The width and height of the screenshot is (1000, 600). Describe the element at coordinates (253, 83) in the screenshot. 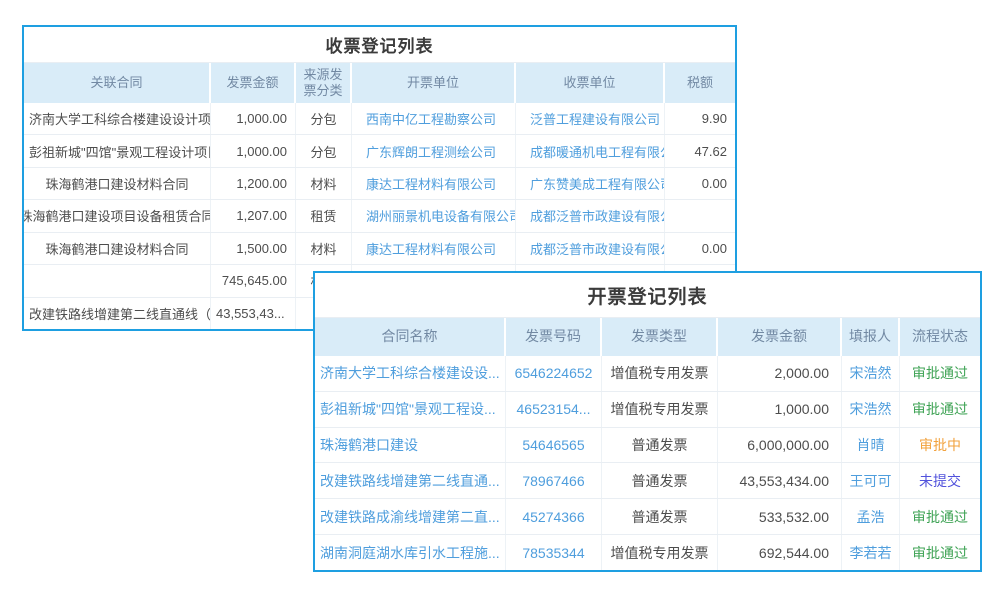

I see `receipt-col-amount: 发票金额` at that location.